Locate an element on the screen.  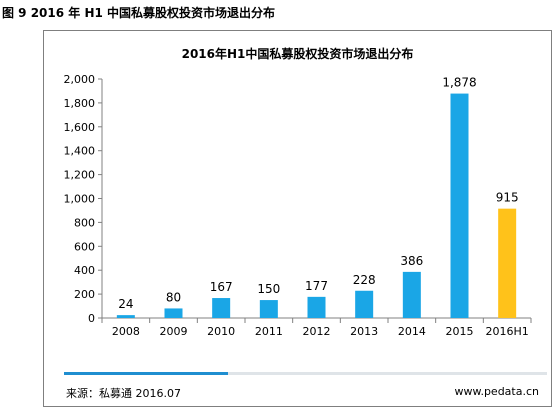
x-tick-label: 2008 is located at coordinates (126, 331).